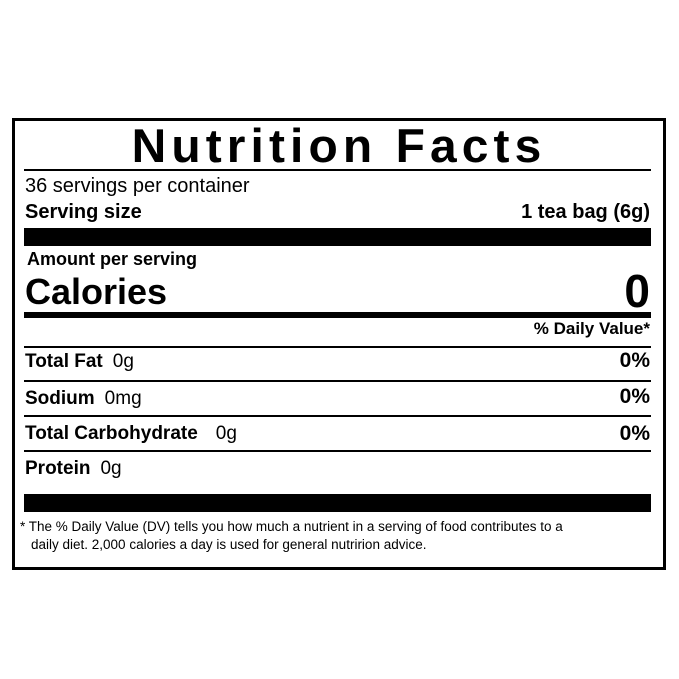 The image size is (679, 679). I want to click on nutrient-row-total-fat: Total Fat 0g, so click(79, 362).